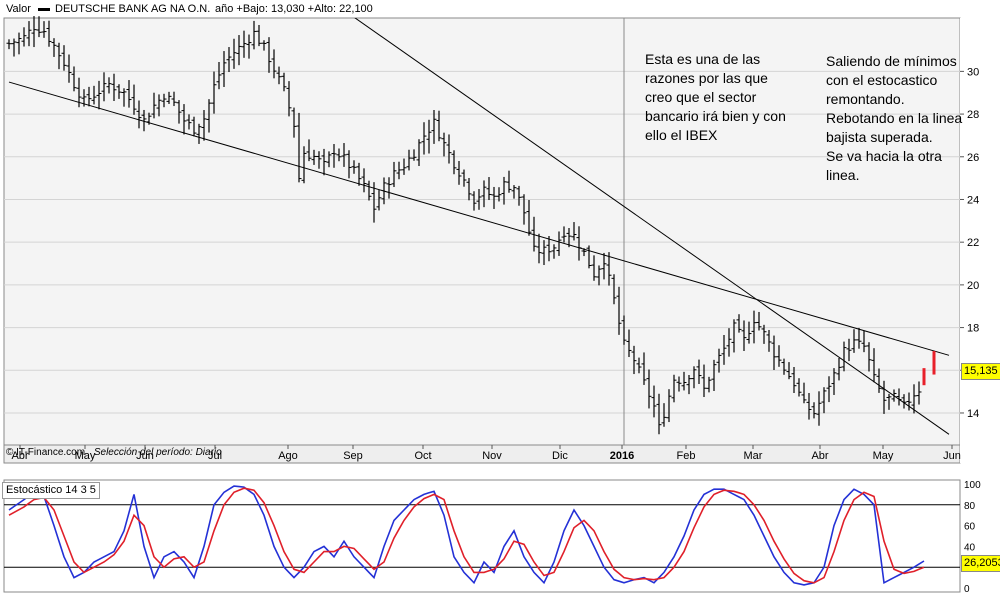 The height and width of the screenshot is (600, 1000). I want to click on stochastic-series-d, so click(466, 535).